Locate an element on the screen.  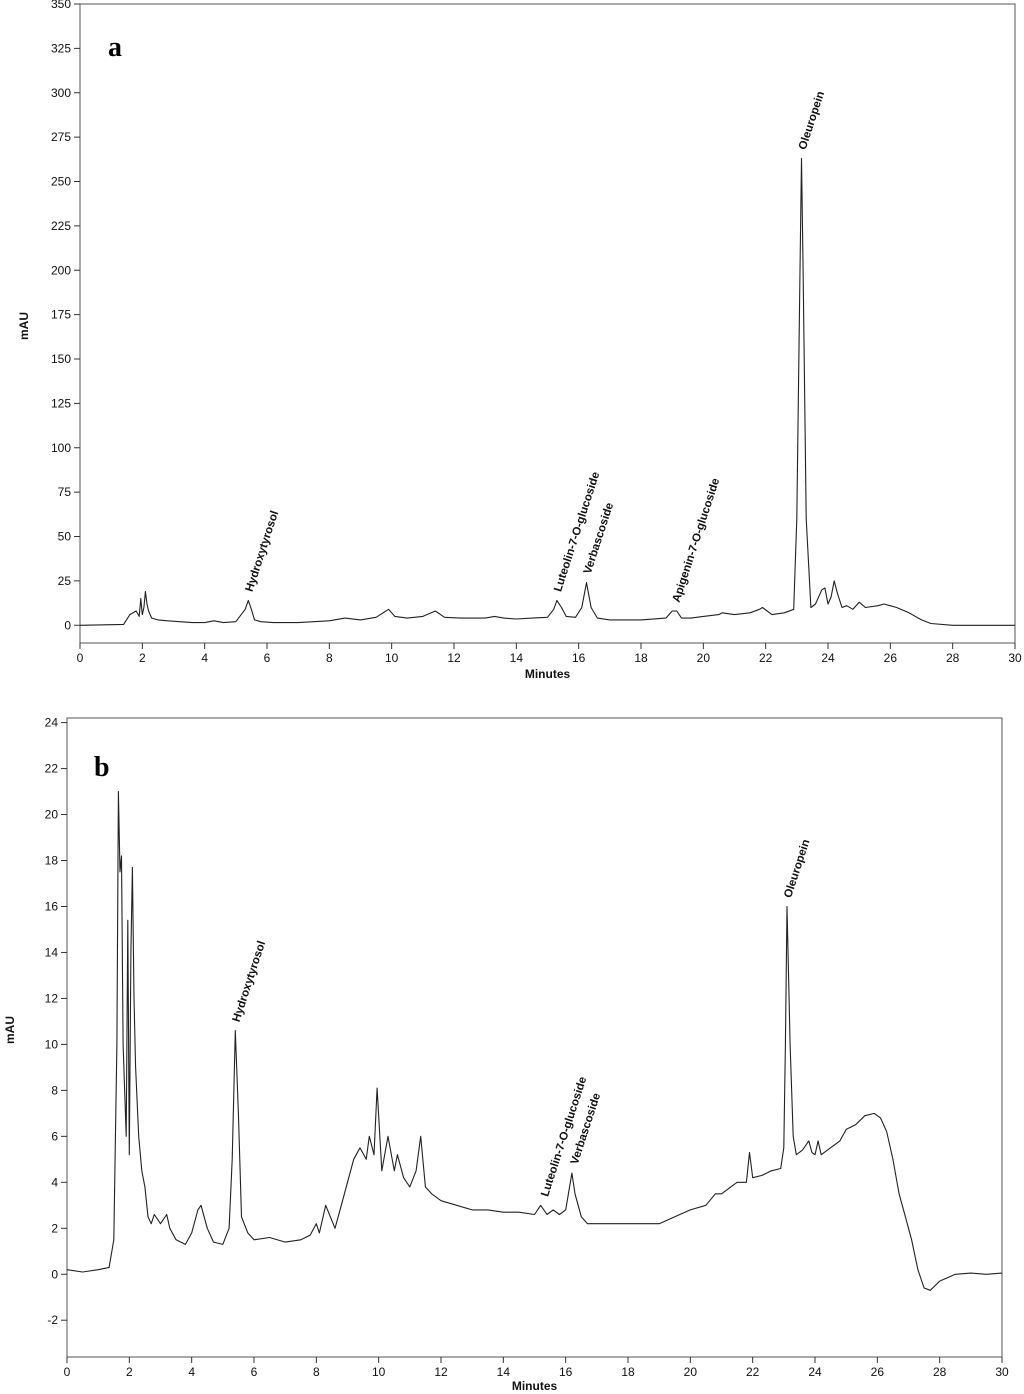
y-tick-label: 20 is located at coordinates (52, 815).